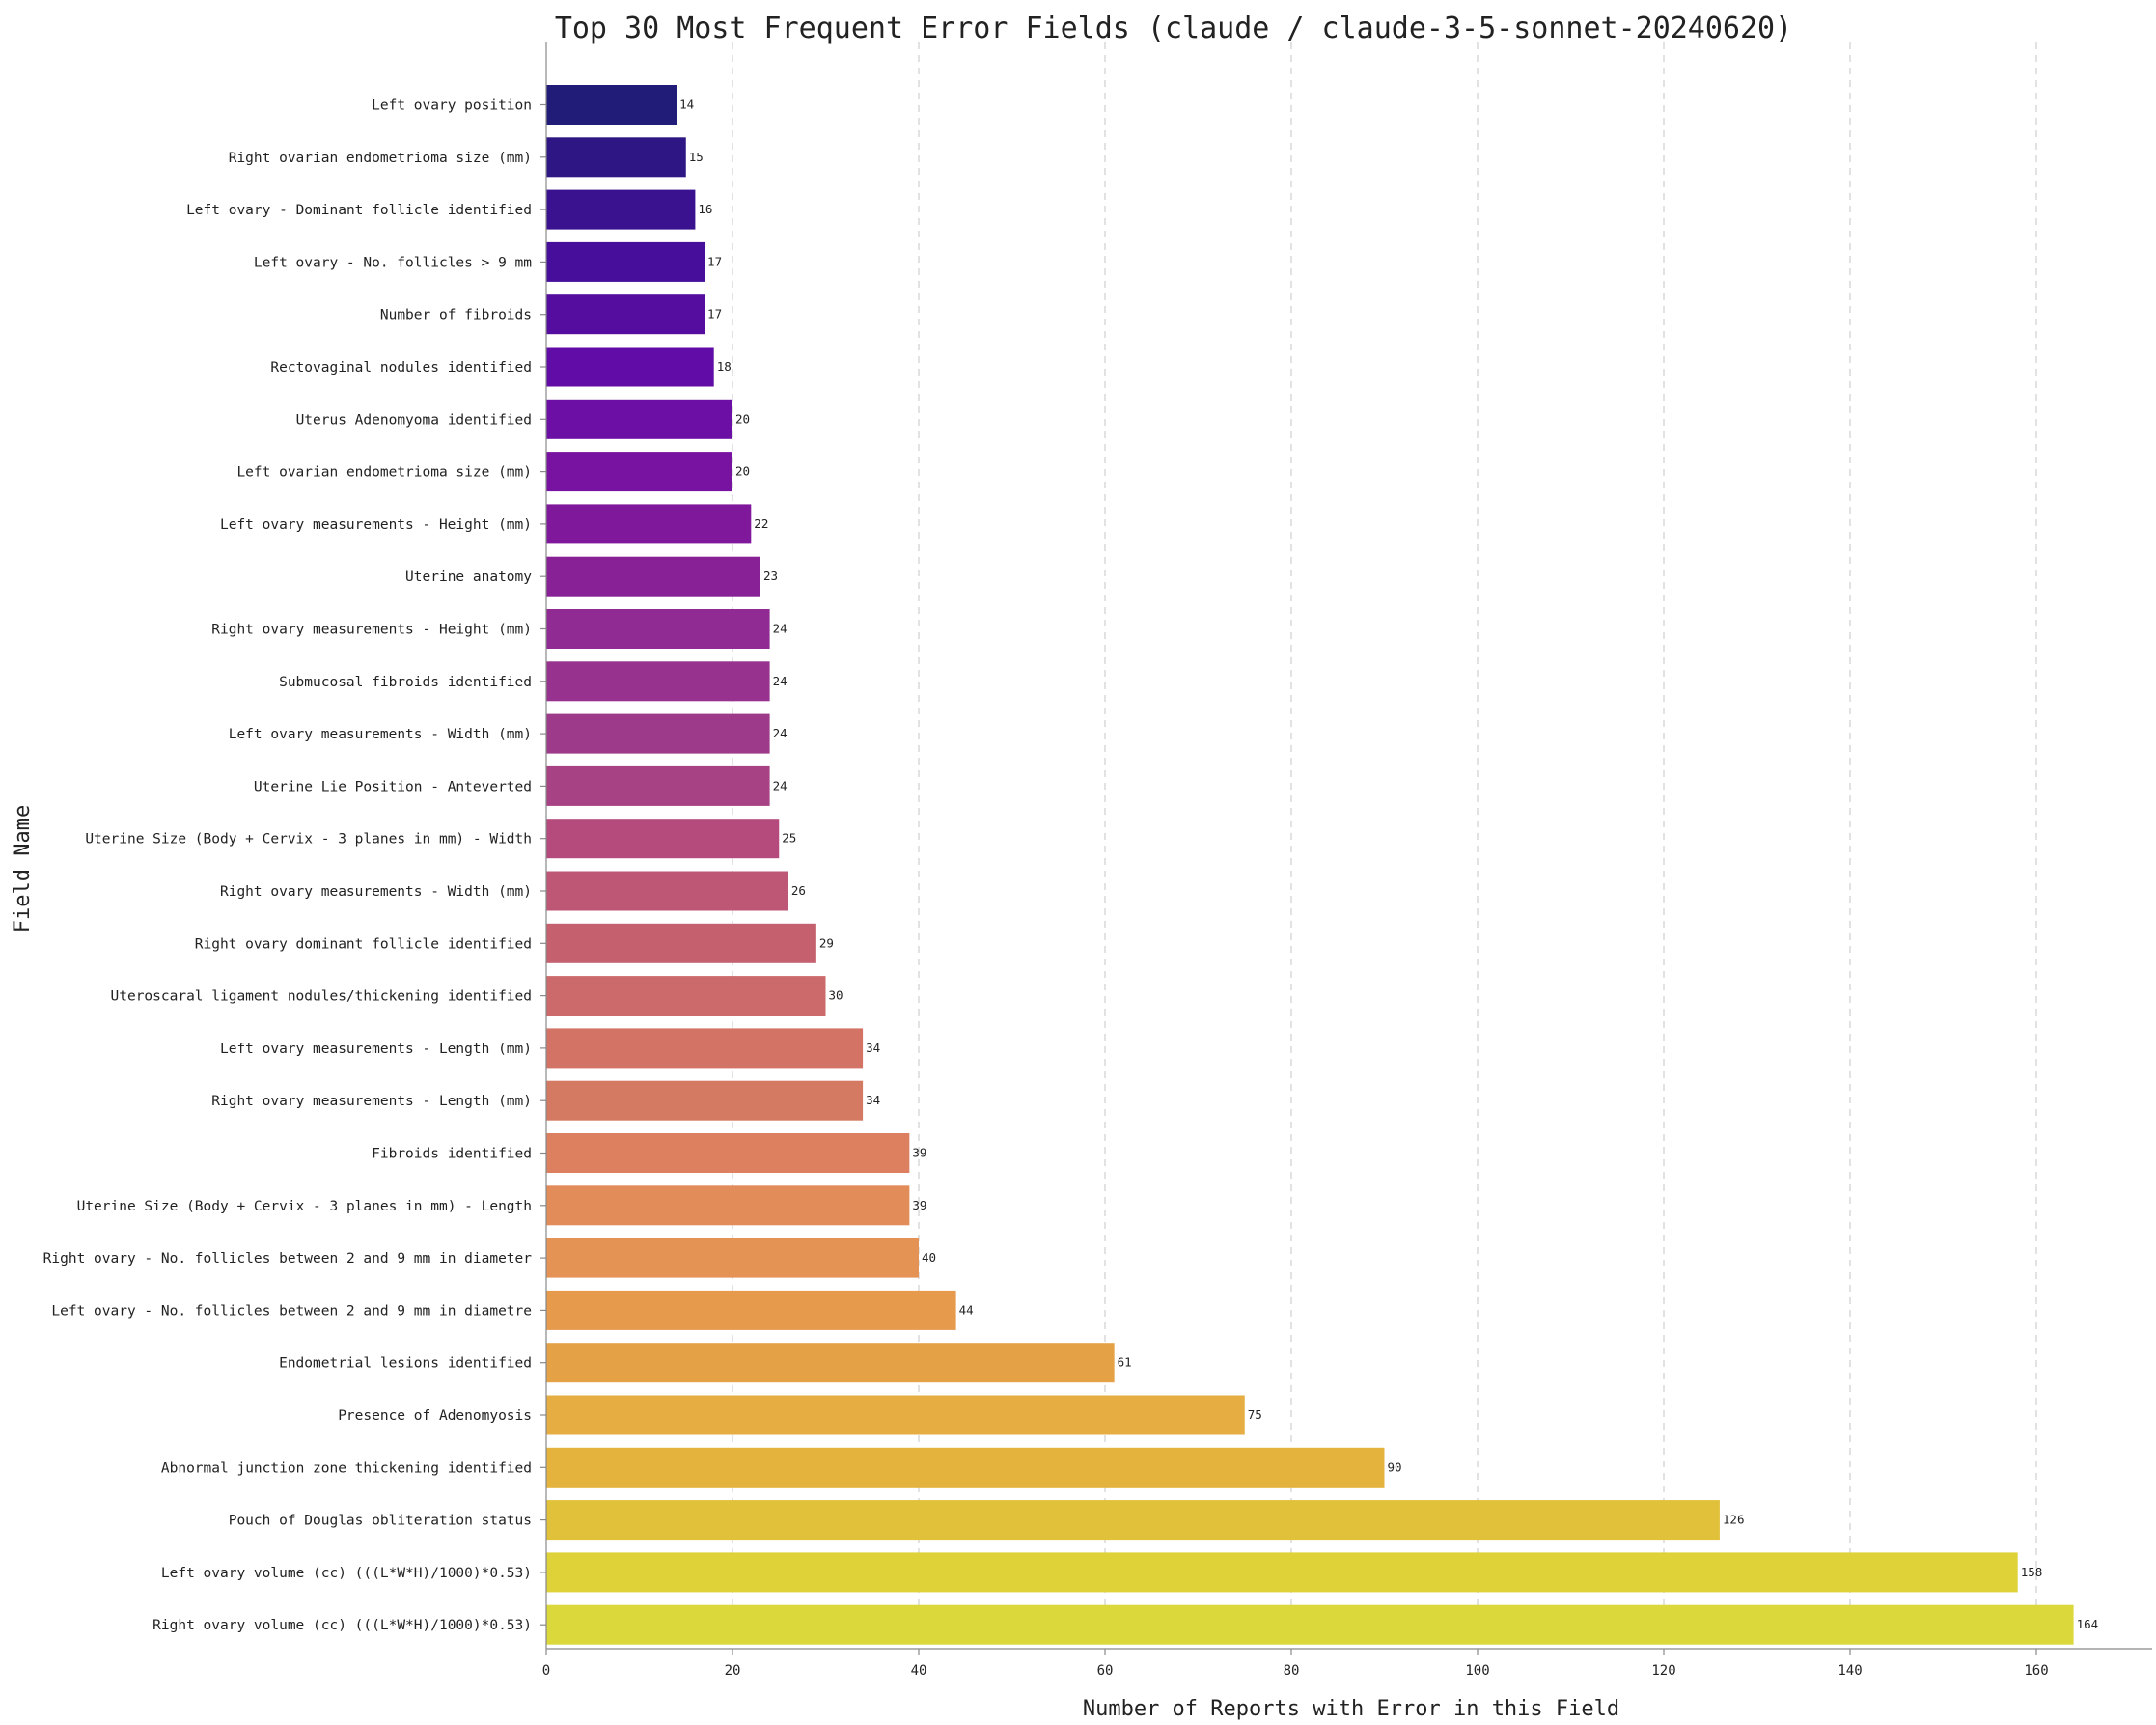 The image size is (2156, 1725). I want to click on category-label: Right ovary measurements - Length (mm), so click(371, 1101).